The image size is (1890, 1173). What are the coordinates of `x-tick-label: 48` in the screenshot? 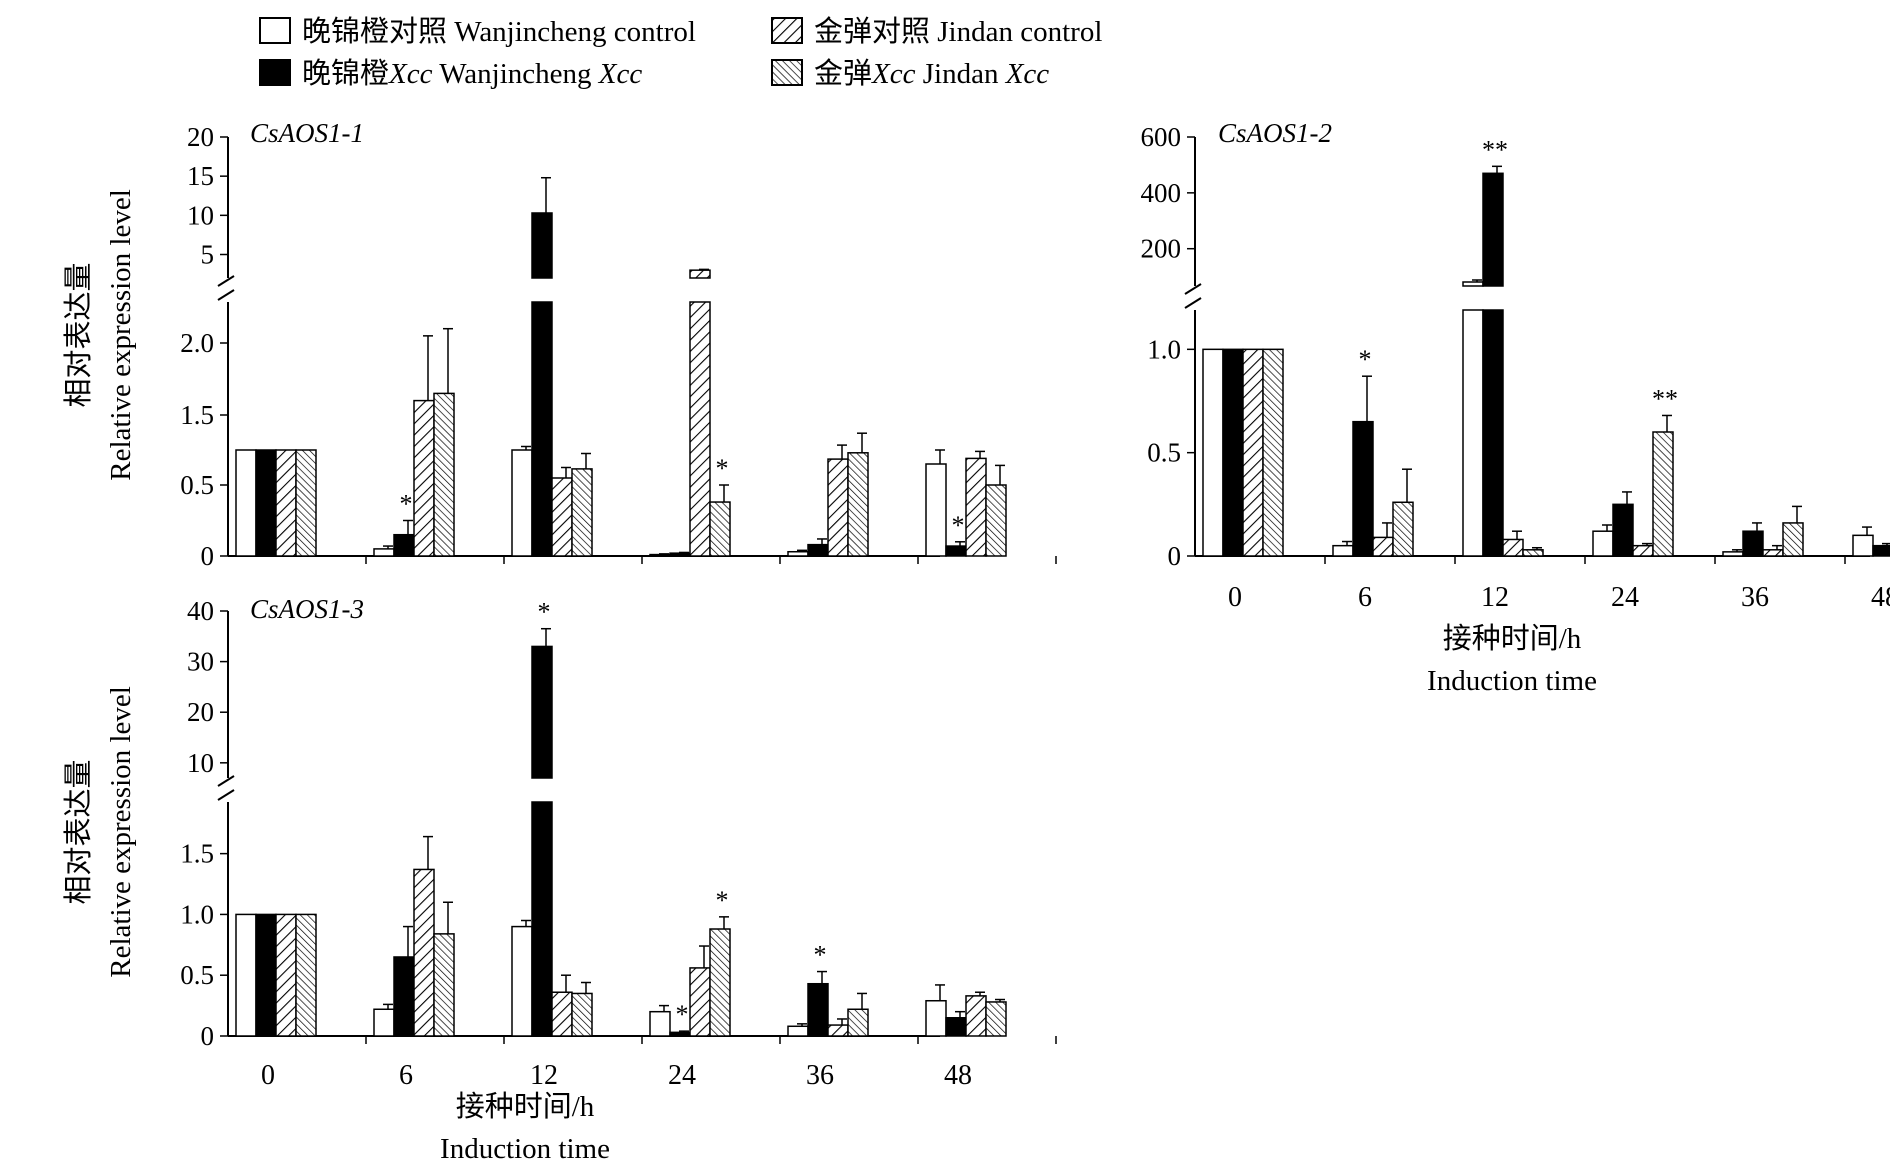 It's located at (1880, 597).